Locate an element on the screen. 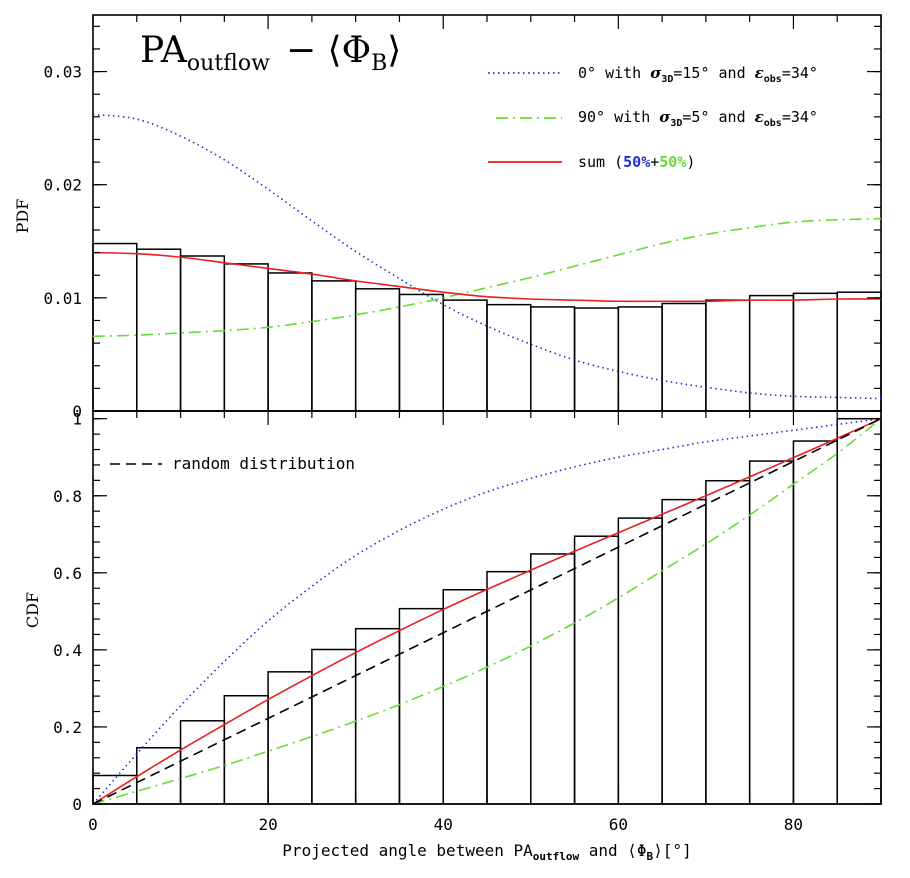  legend-entry-0deg: 0° with σ3D=15° and εobs=34° is located at coordinates (698, 74).